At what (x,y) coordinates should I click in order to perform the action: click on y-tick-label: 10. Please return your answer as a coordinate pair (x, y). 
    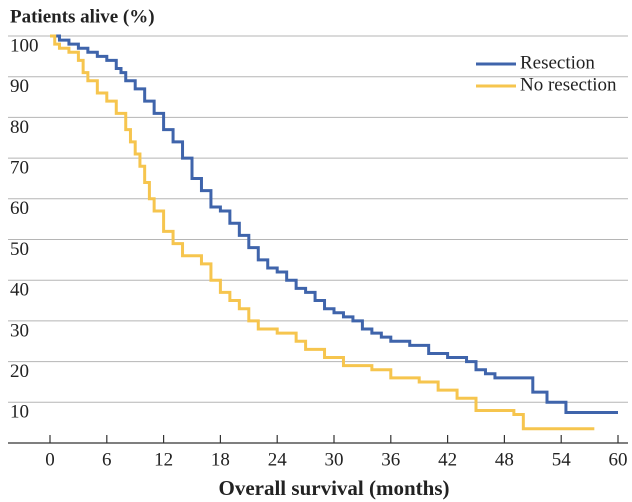
    Looking at the image, I should click on (19, 412).